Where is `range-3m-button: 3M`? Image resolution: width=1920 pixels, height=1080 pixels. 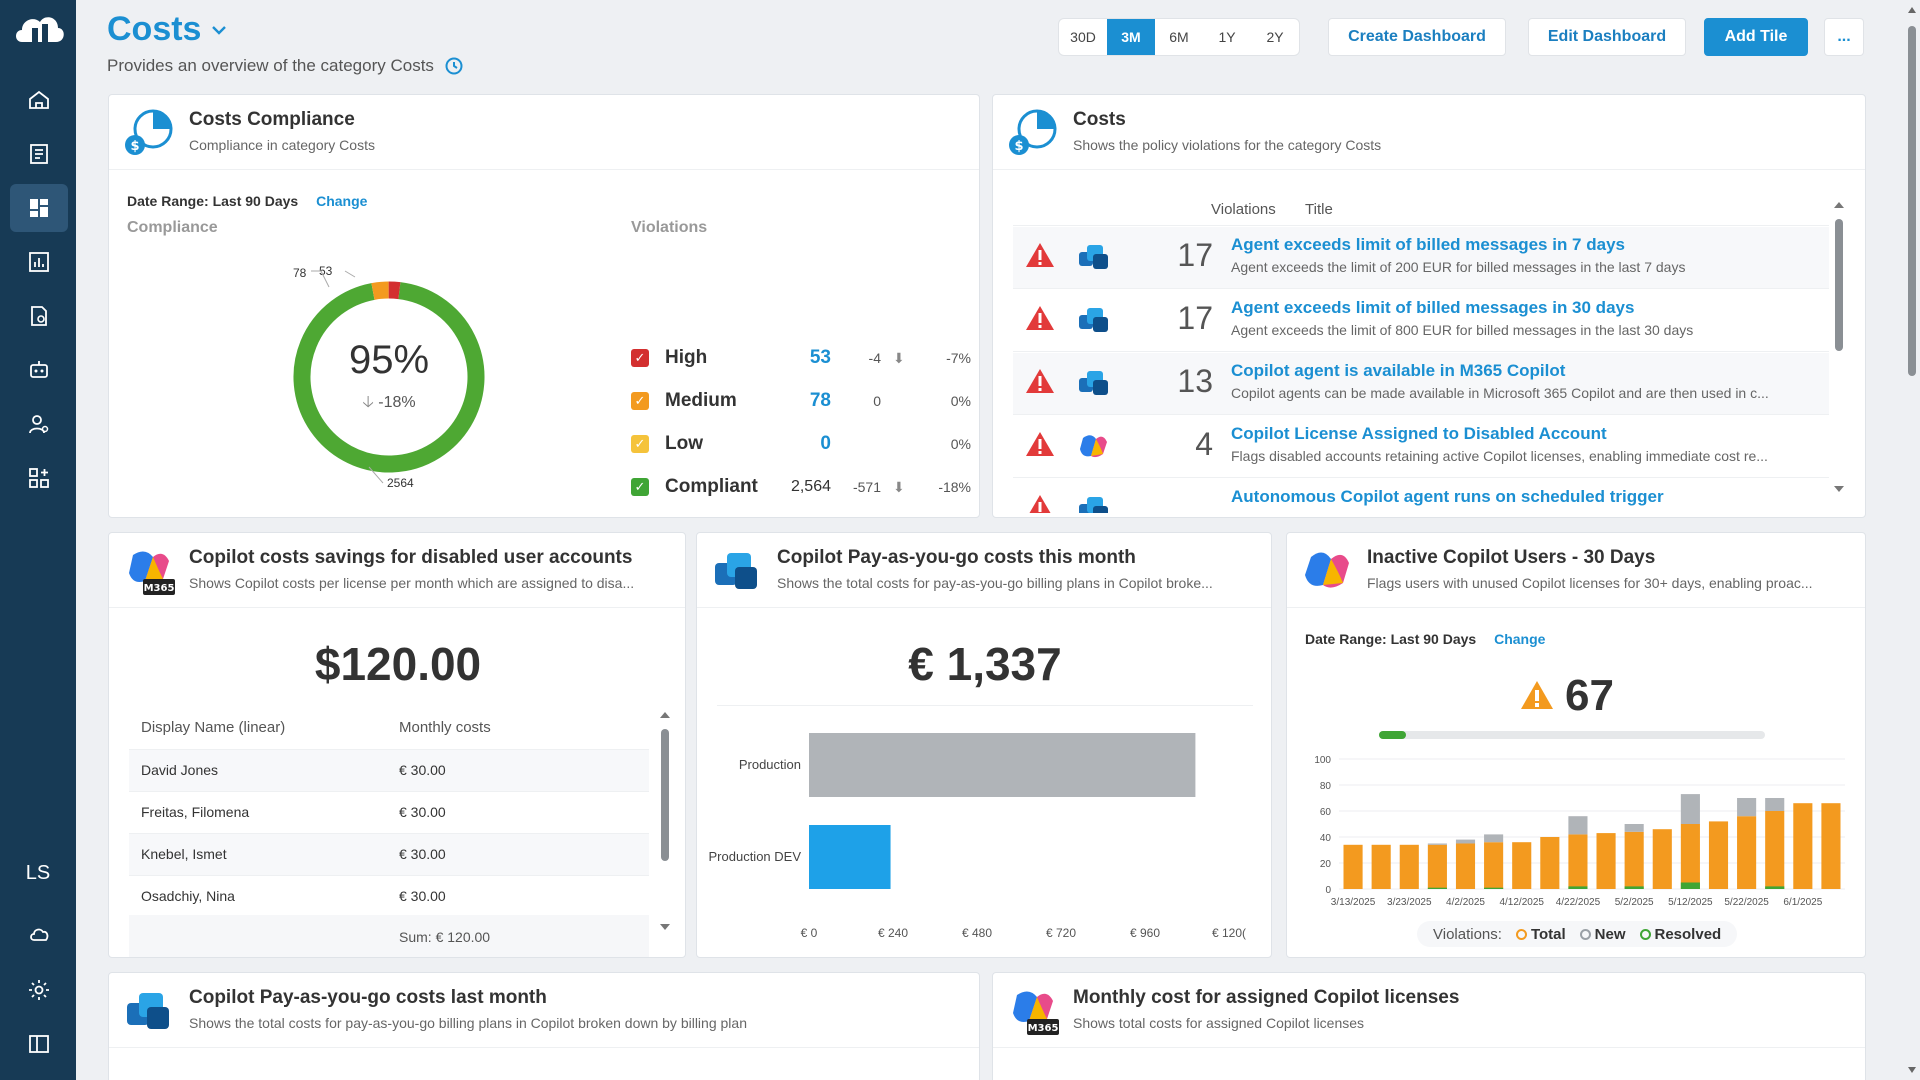
range-3m-button: 3M is located at coordinates (1131, 37).